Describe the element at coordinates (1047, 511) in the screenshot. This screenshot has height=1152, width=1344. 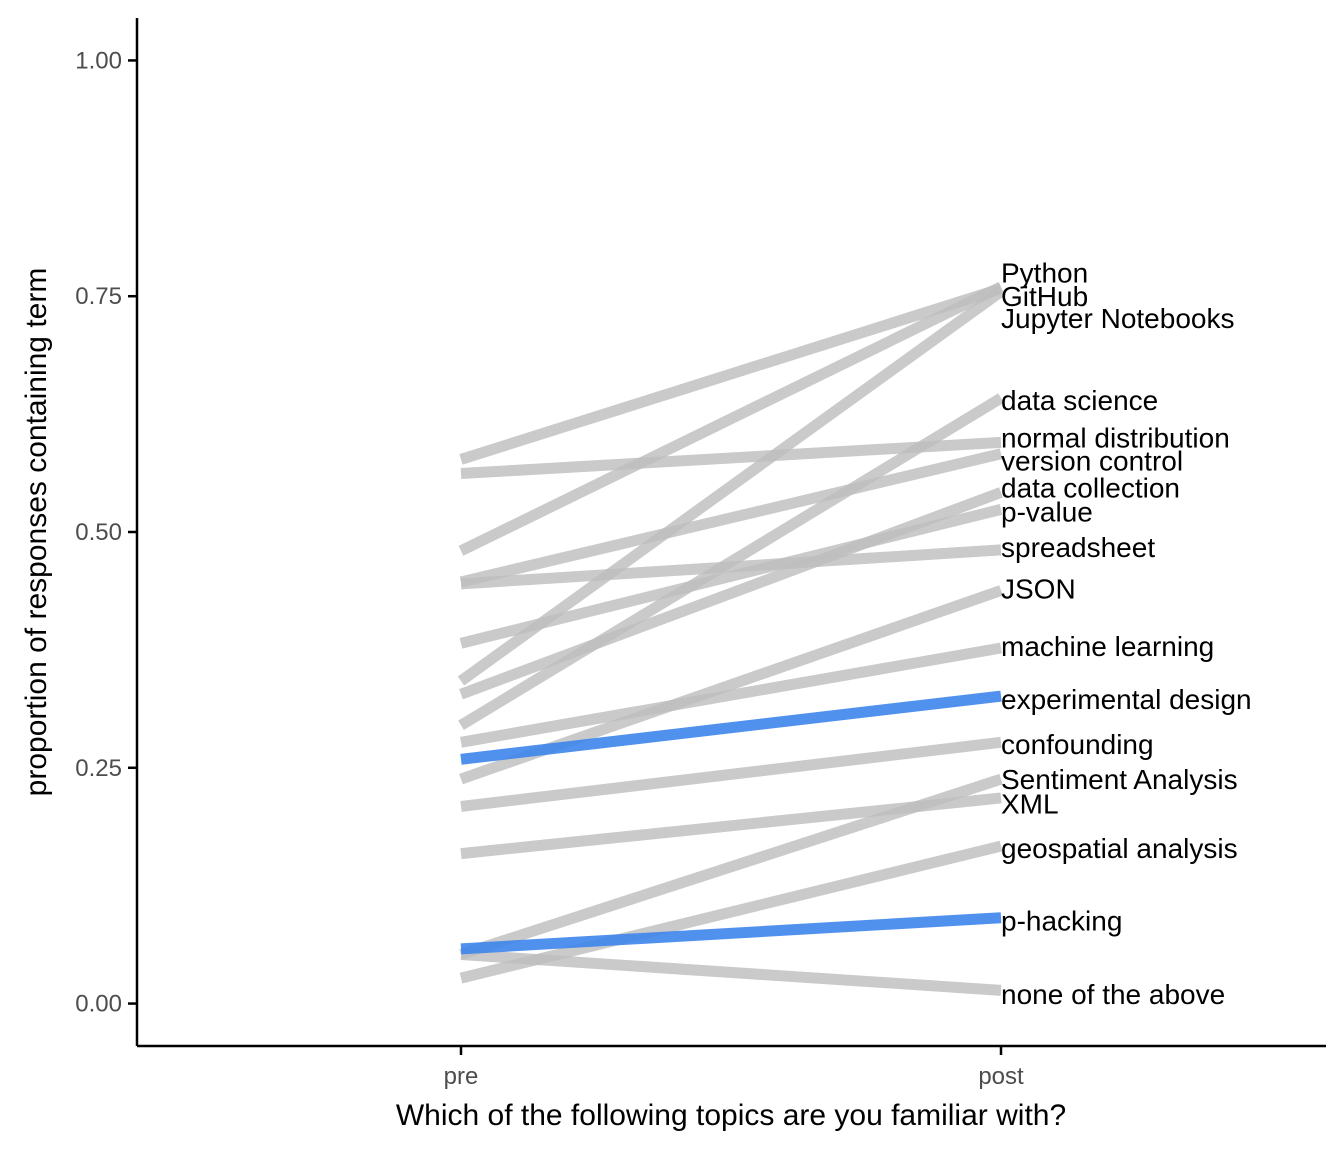
I see `series-label: p-value` at that location.